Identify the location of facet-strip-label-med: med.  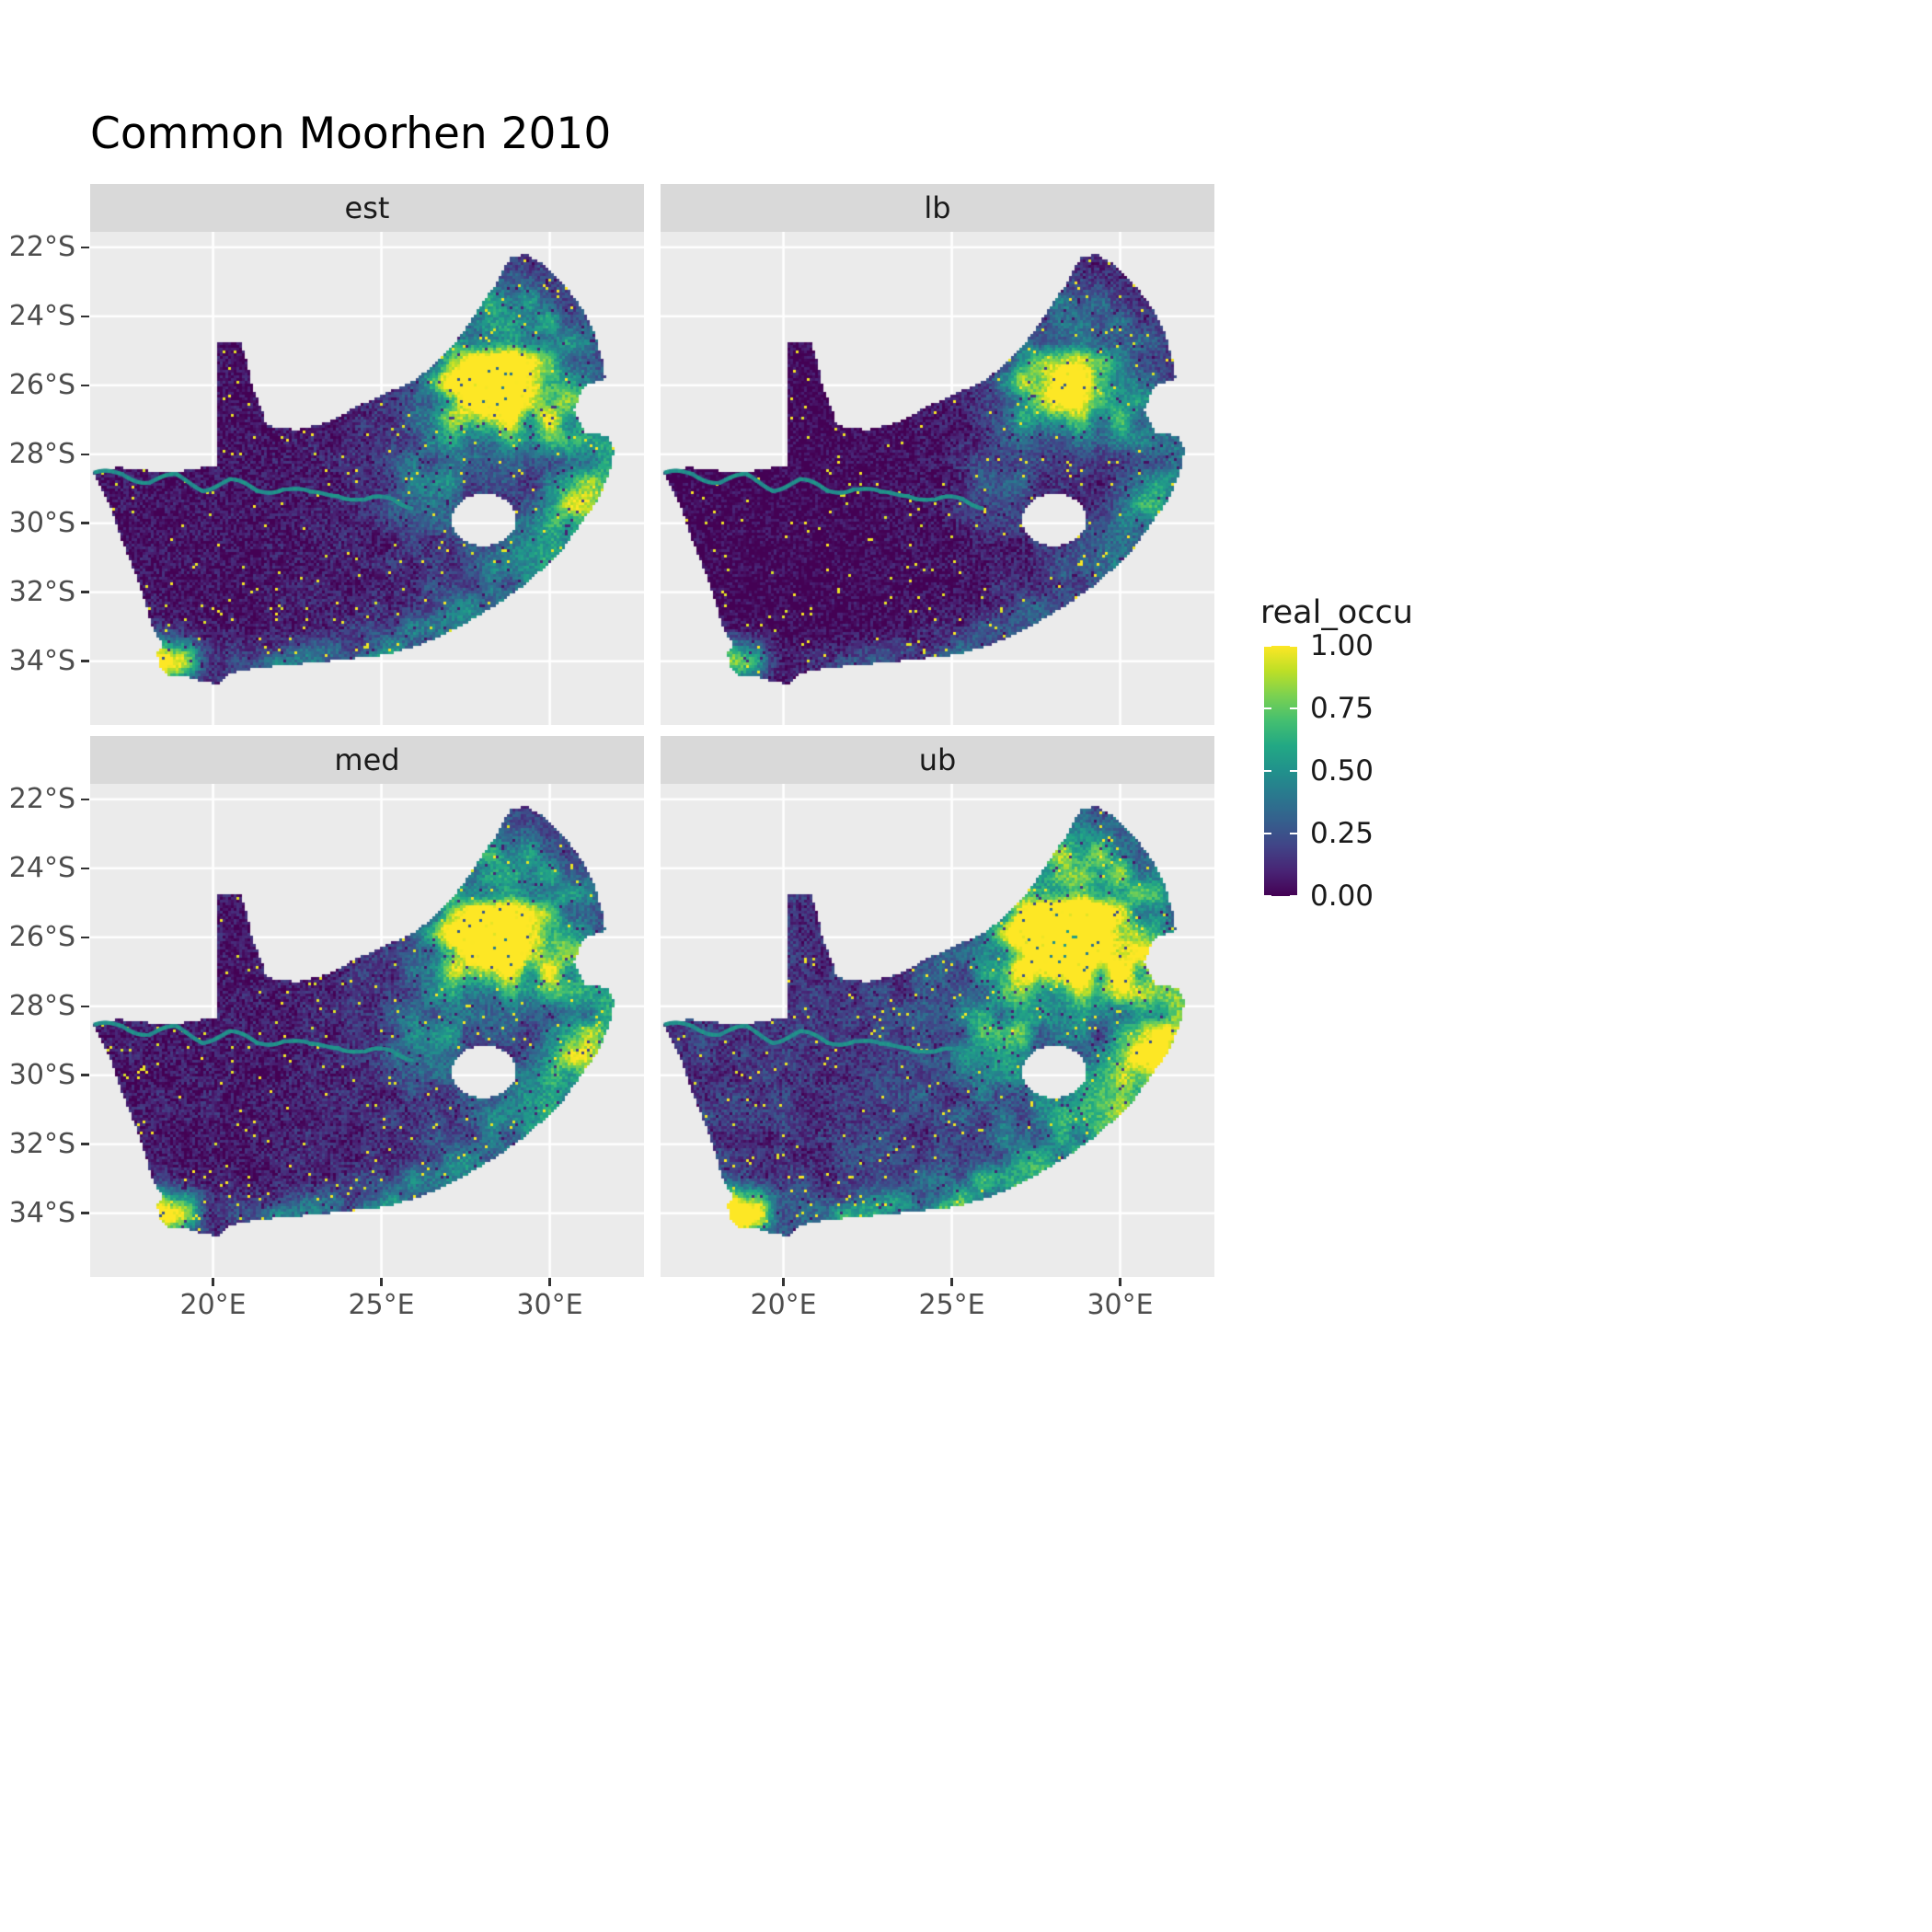
(367, 759).